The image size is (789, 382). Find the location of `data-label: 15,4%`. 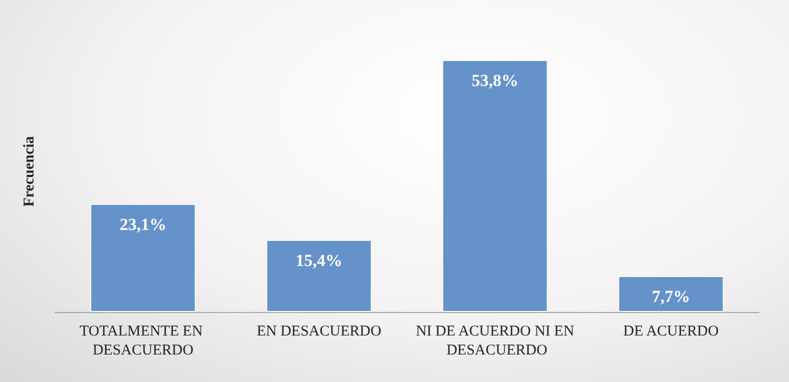

data-label: 15,4% is located at coordinates (319, 260).